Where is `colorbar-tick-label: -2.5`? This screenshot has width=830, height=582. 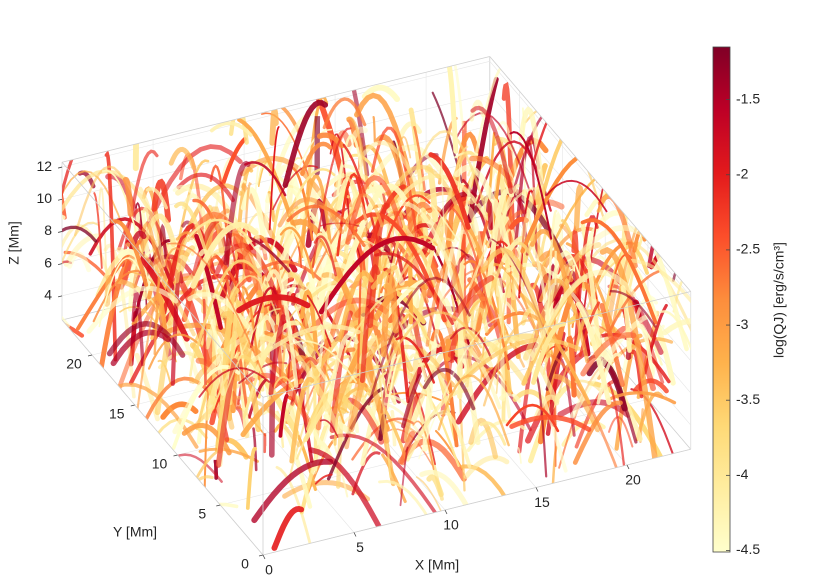 colorbar-tick-label: -2.5 is located at coordinates (748, 249).